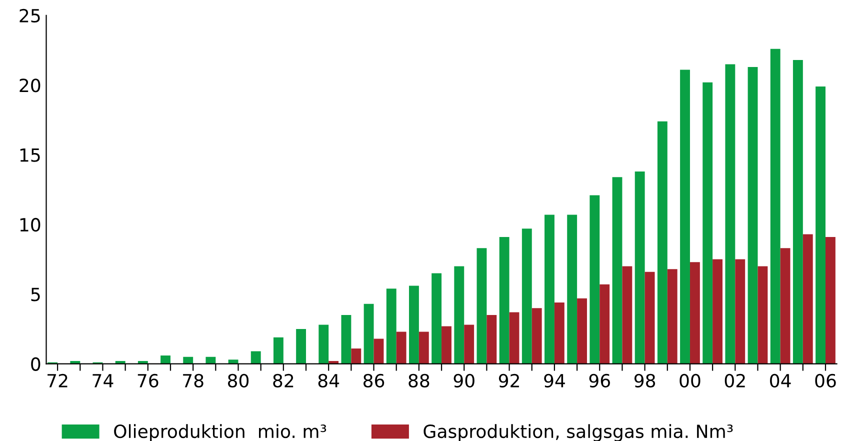  What do you see at coordinates (103, 381) in the screenshot?
I see `x-tick-label: 74` at bounding box center [103, 381].